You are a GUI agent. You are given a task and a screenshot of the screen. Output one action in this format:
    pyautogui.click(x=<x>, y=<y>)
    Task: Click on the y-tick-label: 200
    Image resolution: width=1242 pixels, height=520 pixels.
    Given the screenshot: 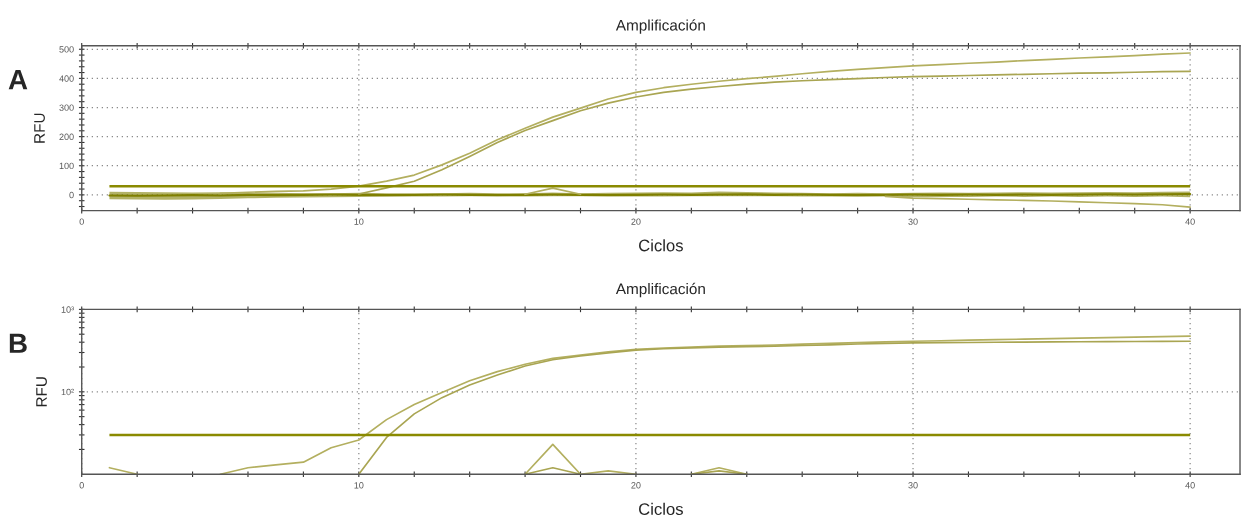 What is the action you would take?
    pyautogui.click(x=66, y=136)
    